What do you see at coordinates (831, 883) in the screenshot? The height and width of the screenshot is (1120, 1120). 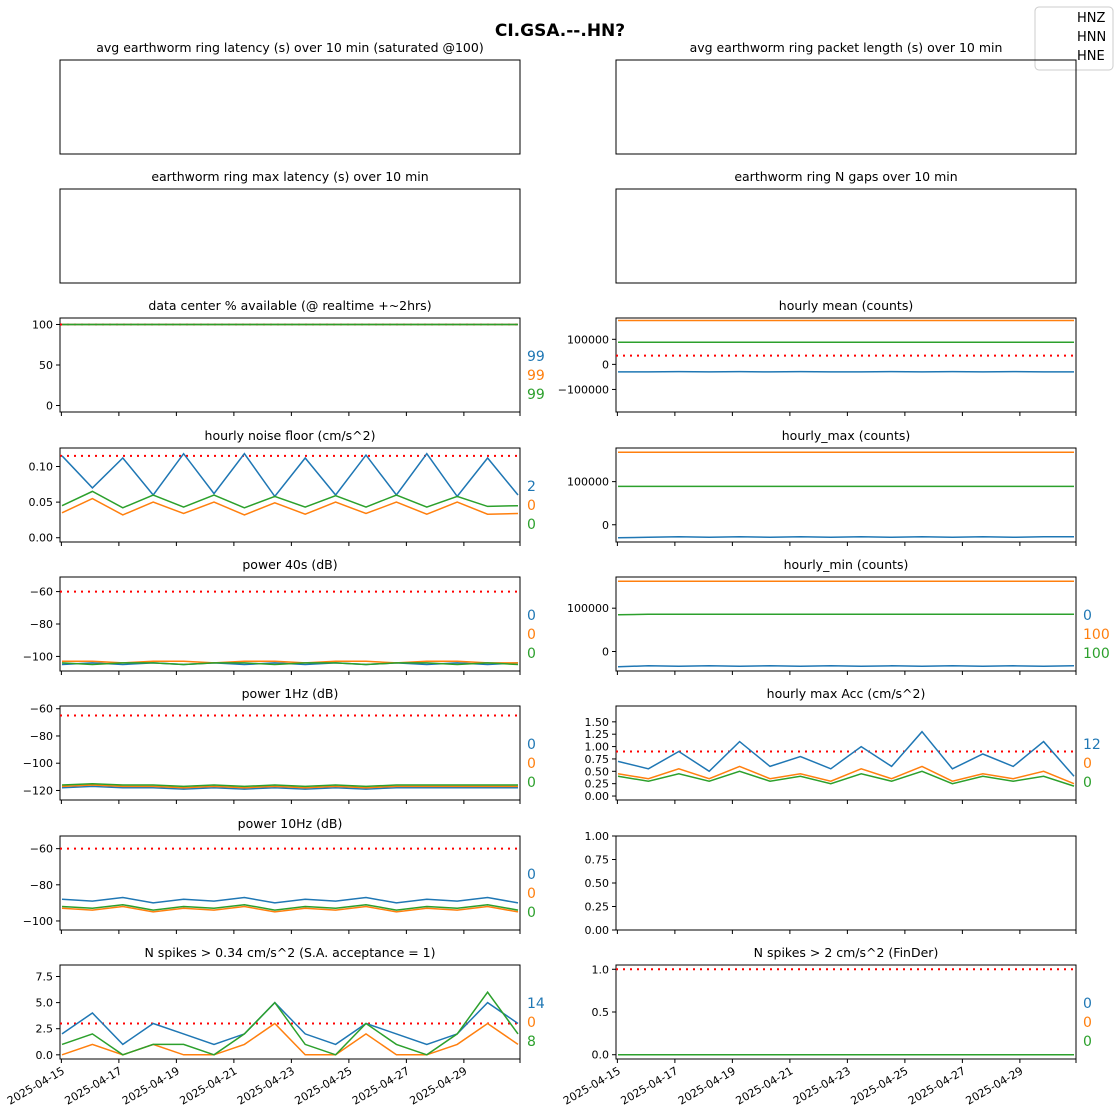 I see `panel-empty_unit: 0.00 0.25 0.50 0.75 1.00` at bounding box center [831, 883].